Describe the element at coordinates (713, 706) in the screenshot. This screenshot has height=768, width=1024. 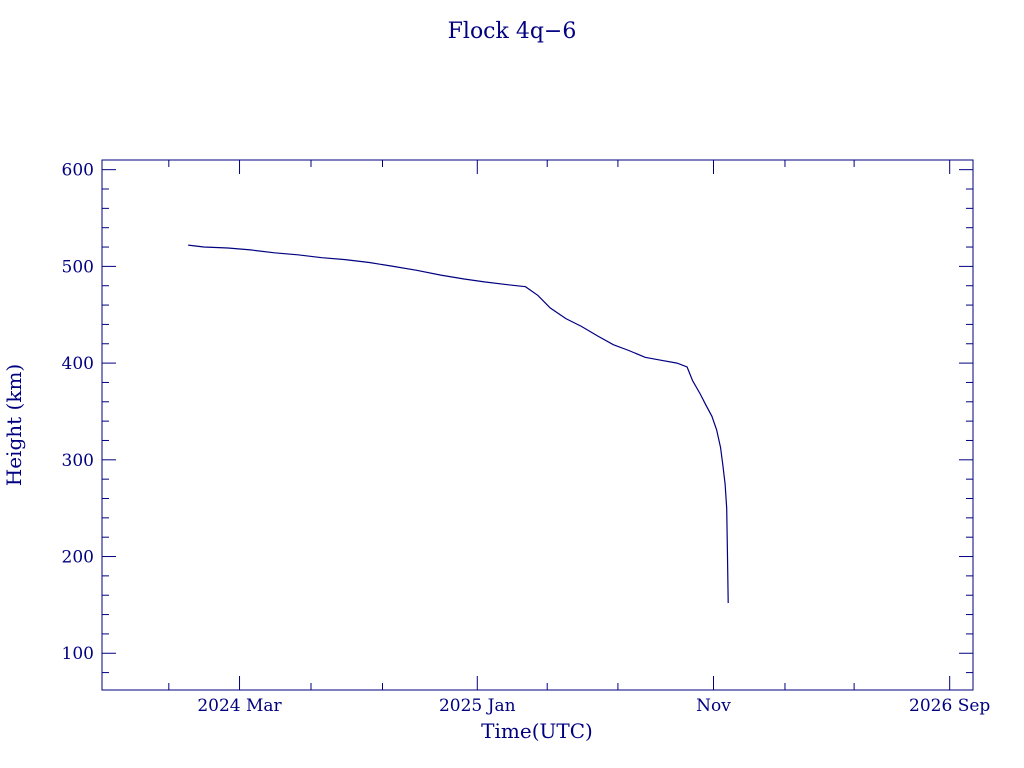
I see `x-tick-label: Nov` at that location.